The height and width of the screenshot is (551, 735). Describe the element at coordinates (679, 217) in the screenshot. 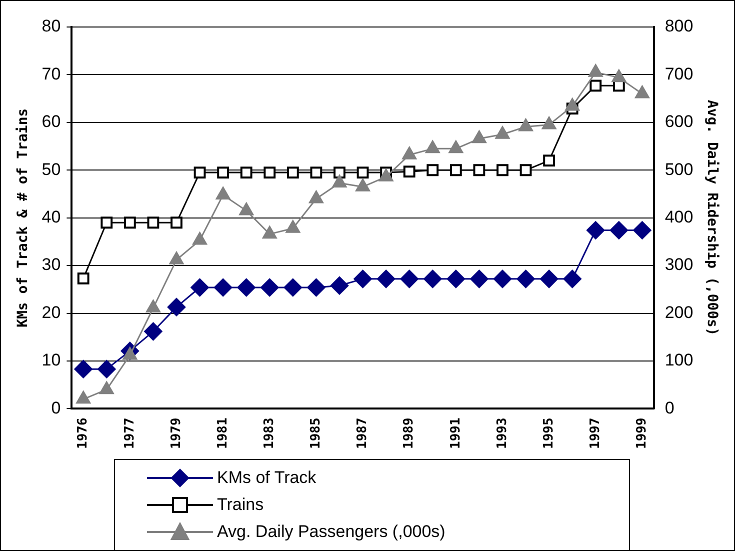

I see `y2-tick-label: 400` at that location.